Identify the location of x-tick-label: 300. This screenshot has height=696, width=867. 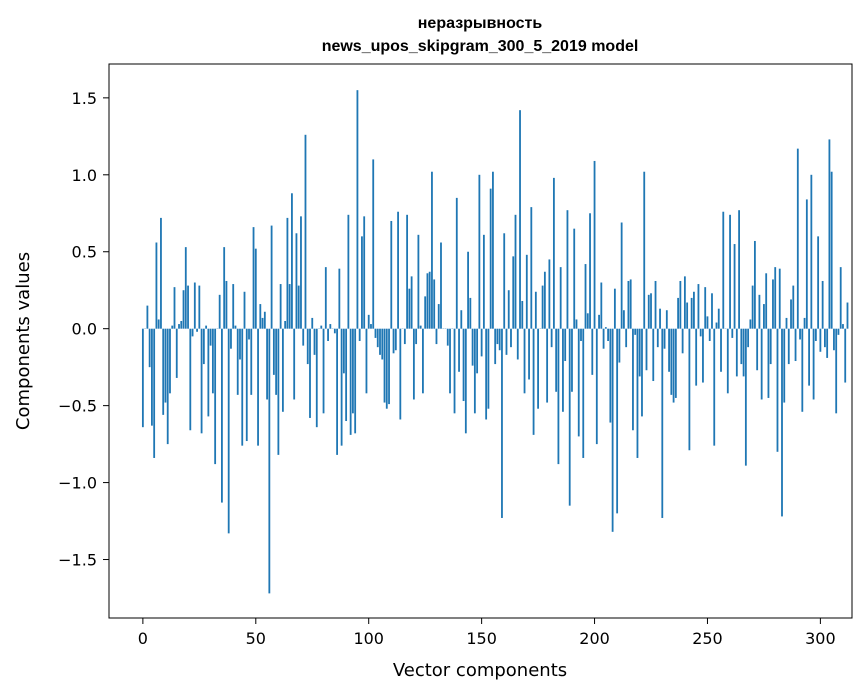
(820, 638).